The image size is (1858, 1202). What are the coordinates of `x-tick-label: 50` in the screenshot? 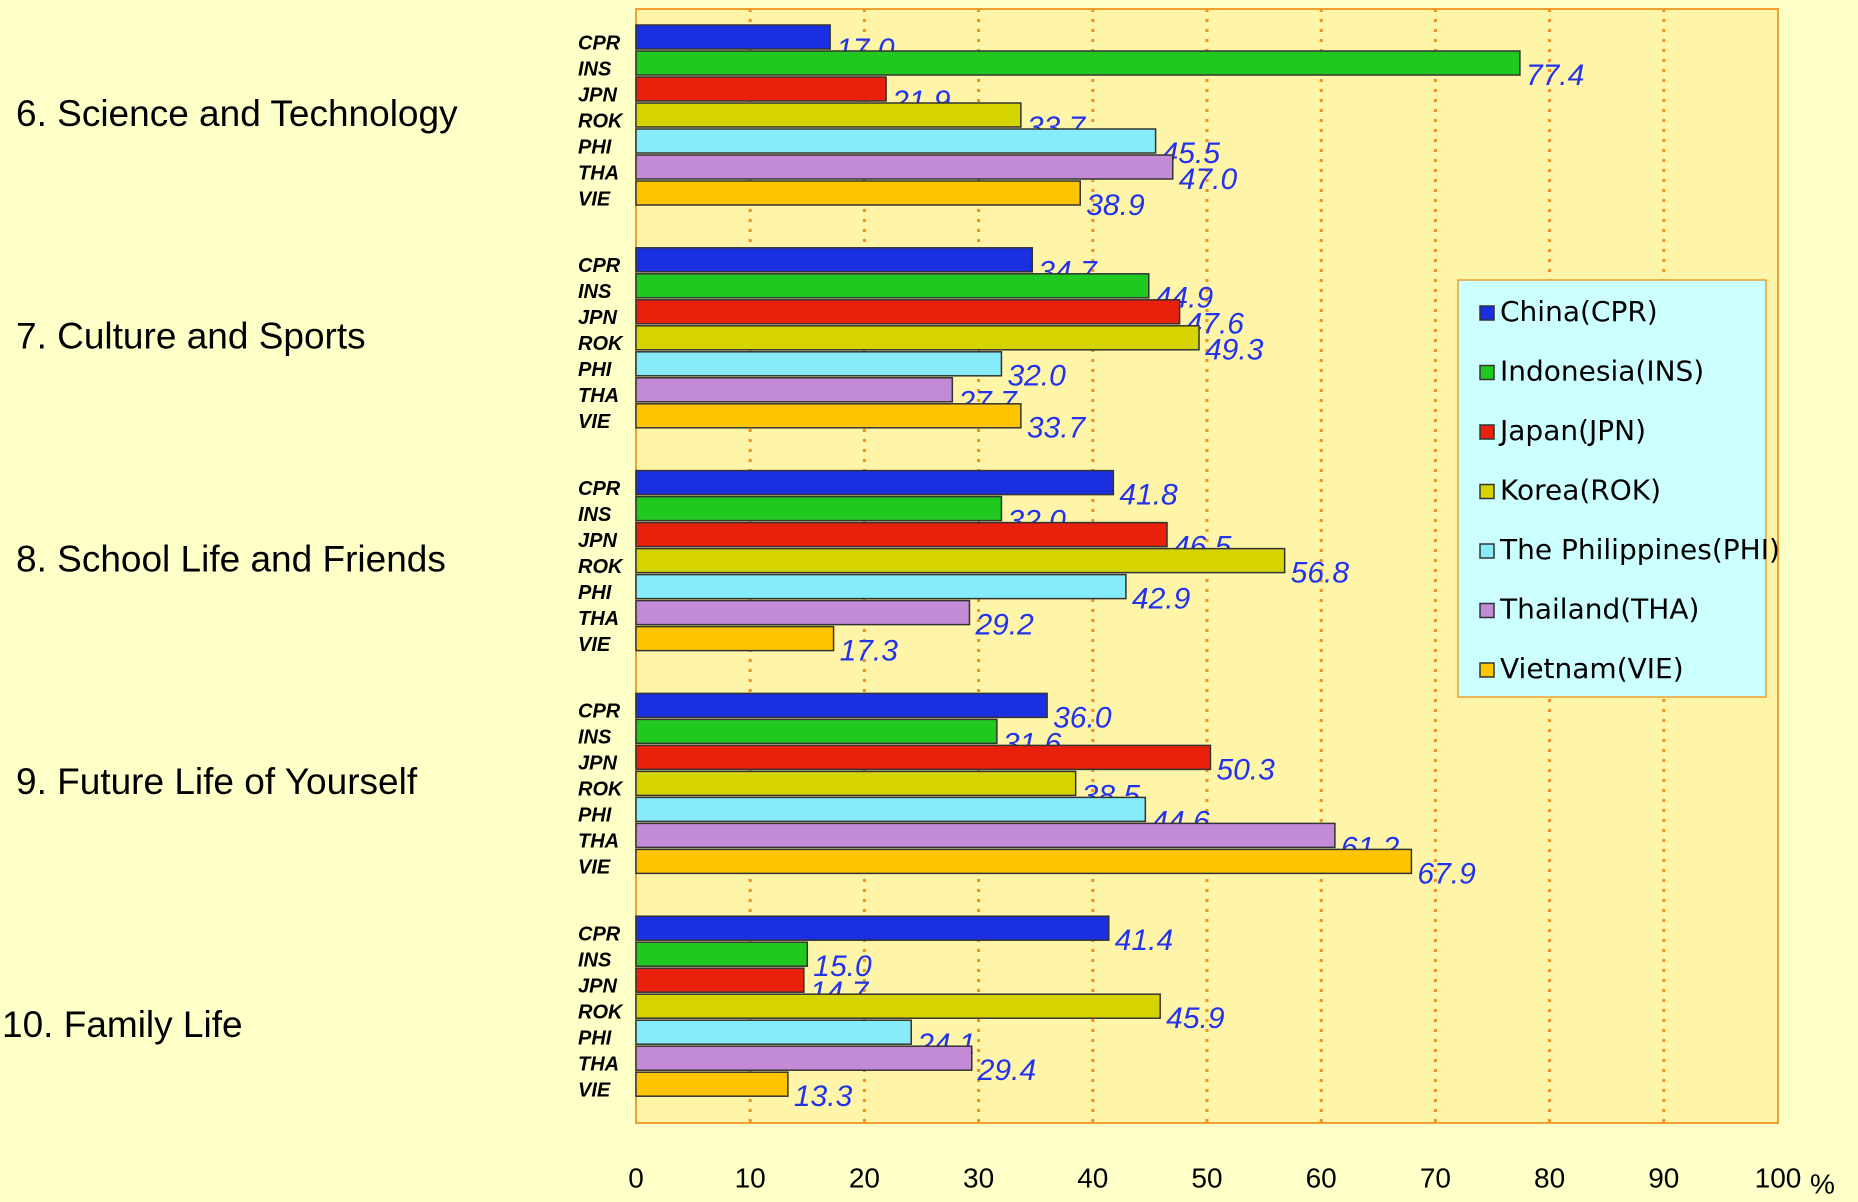 It's located at (1206, 1177).